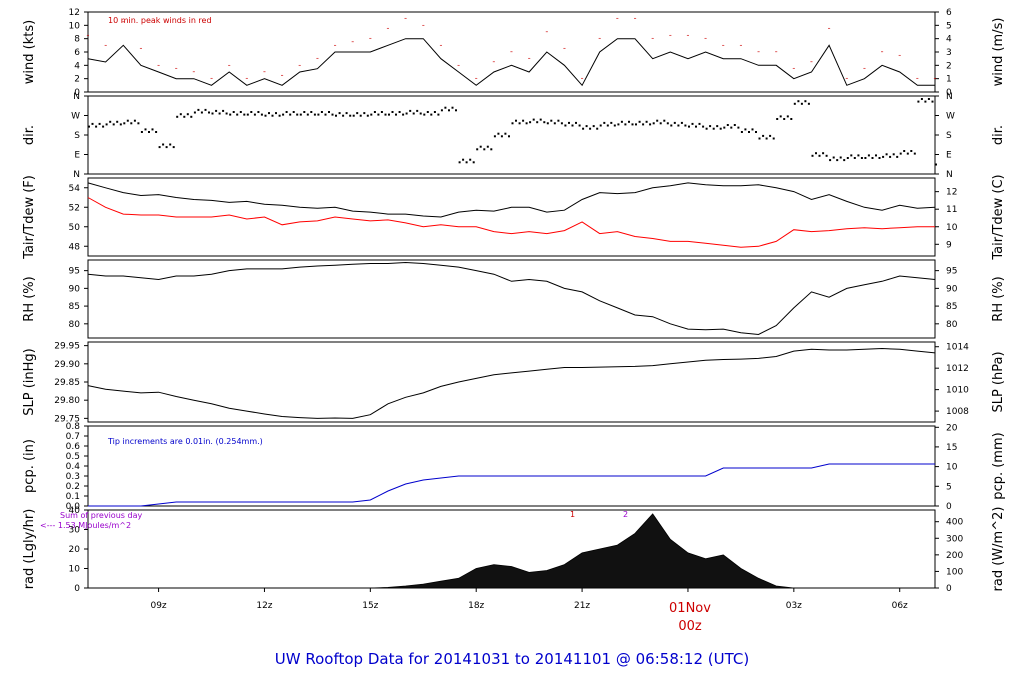 This screenshot has width=1024, height=700. I want to click on pcp-left-label: pcp. (in), so click(29, 466).